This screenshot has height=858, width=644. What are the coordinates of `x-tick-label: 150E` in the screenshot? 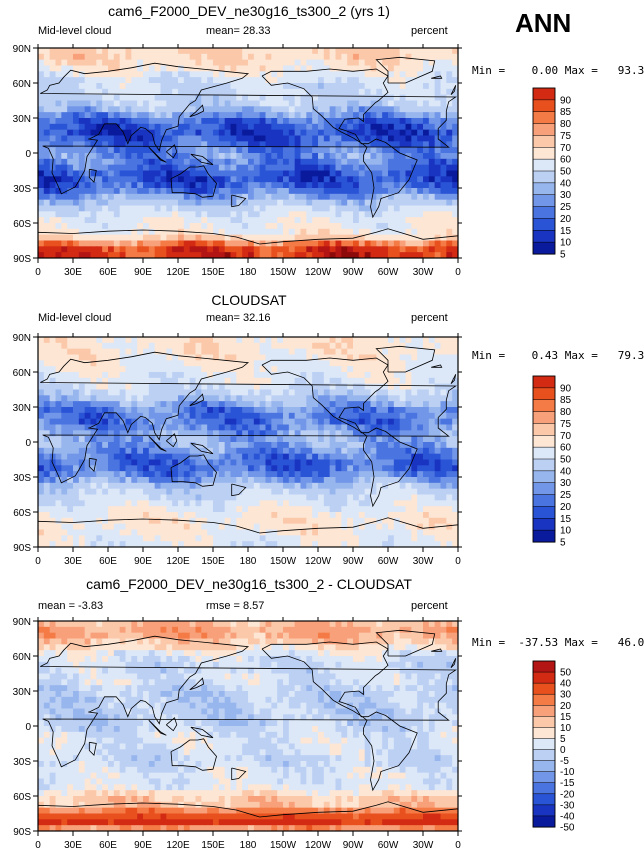 It's located at (213, 272).